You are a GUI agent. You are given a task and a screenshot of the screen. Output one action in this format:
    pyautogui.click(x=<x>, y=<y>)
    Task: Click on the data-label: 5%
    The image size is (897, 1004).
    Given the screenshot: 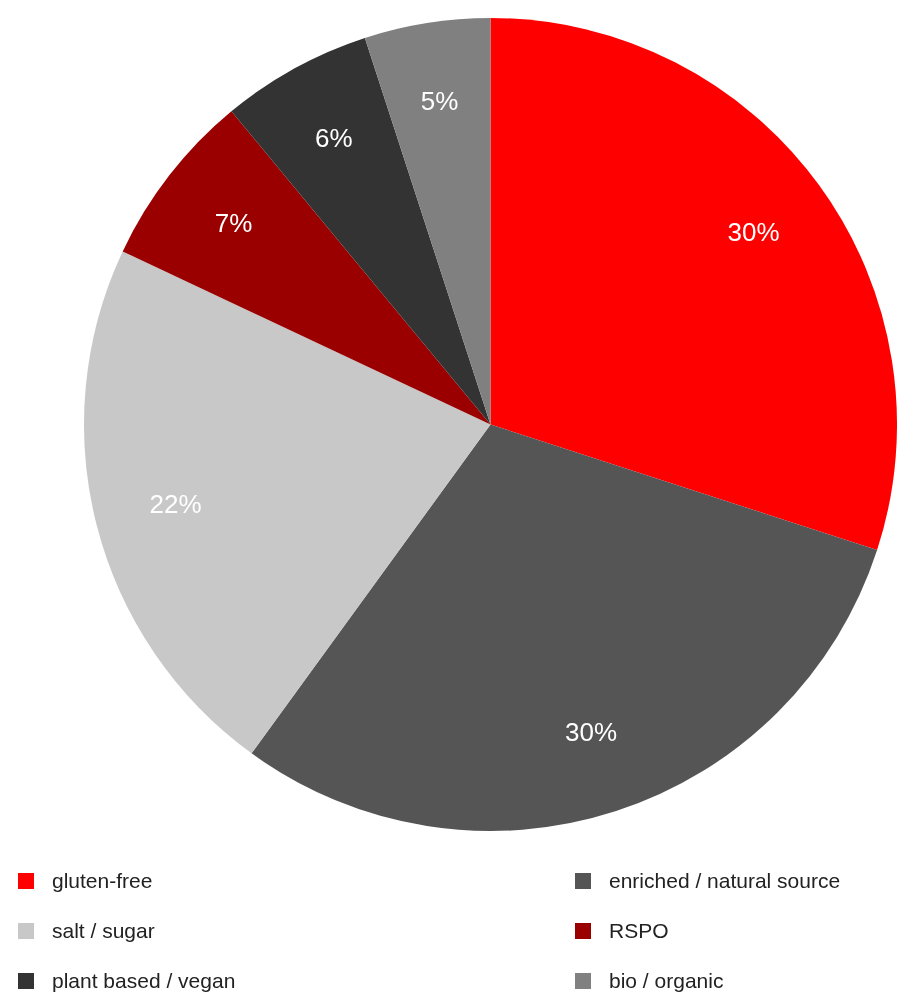 What is the action you would take?
    pyautogui.click(x=439, y=101)
    